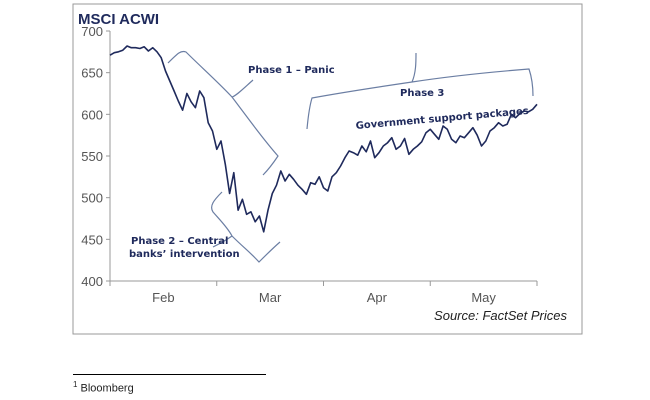 This screenshot has width=650, height=400. I want to click on y-tick-label: 450, so click(92, 239).